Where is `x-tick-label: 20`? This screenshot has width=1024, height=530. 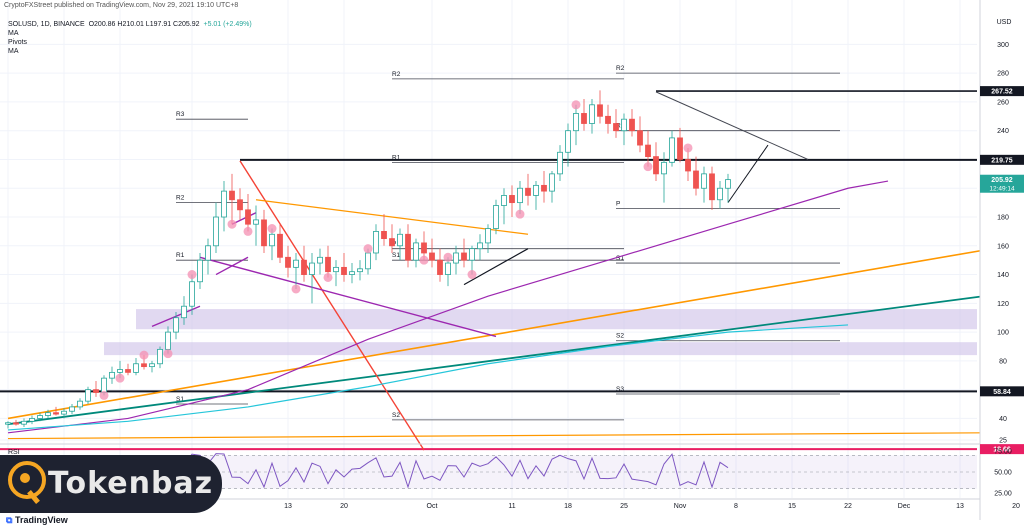
x-tick-label: 20 is located at coordinates (1016, 506).